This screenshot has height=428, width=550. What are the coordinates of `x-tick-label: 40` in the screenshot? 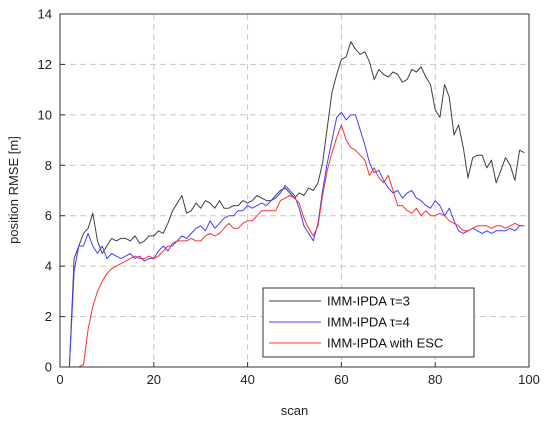 It's located at (247, 379).